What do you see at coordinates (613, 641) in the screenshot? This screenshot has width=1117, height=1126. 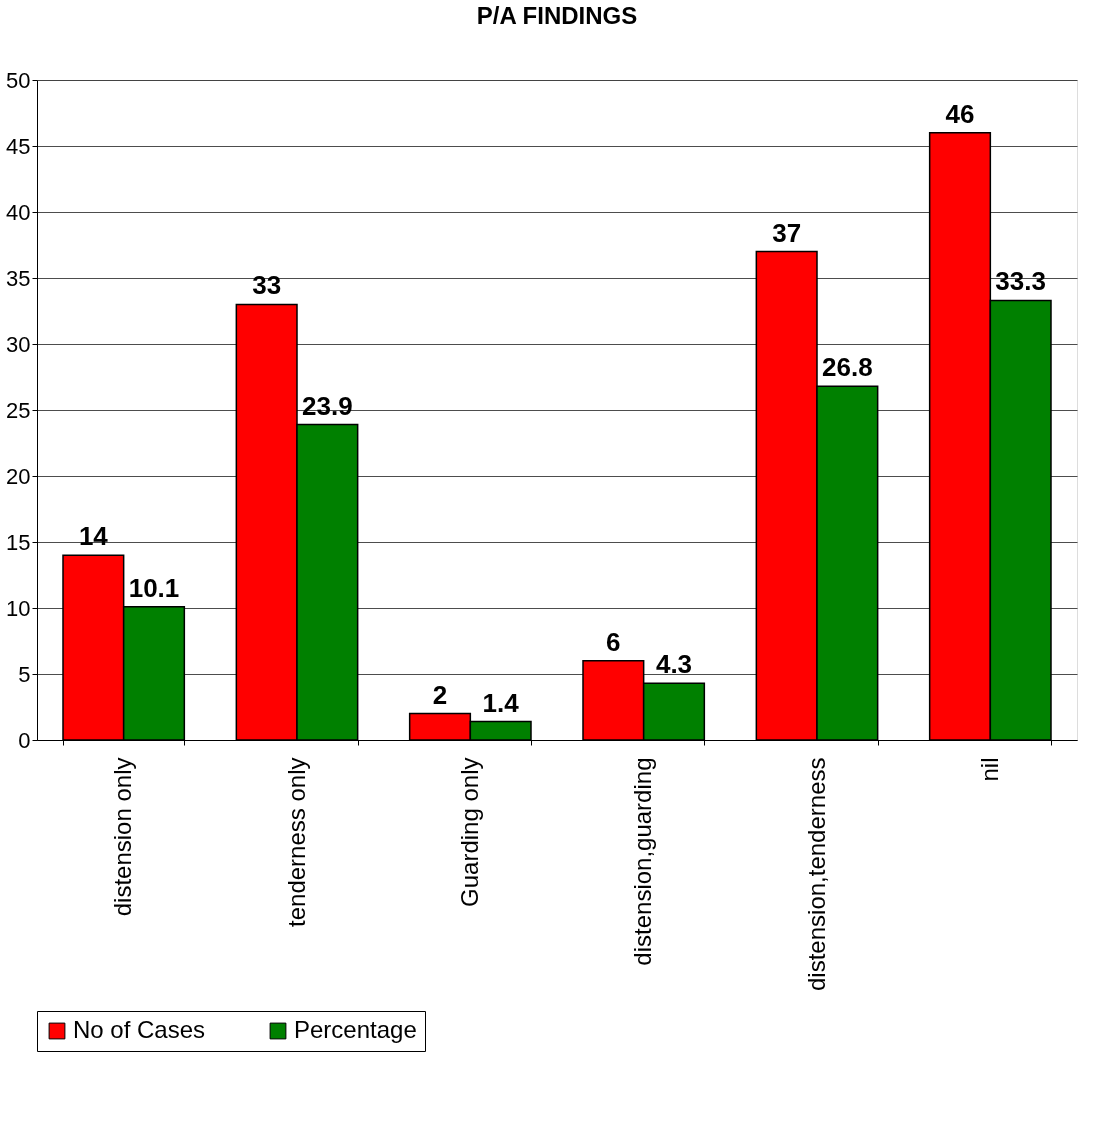 I see `data-label: 6` at bounding box center [613, 641].